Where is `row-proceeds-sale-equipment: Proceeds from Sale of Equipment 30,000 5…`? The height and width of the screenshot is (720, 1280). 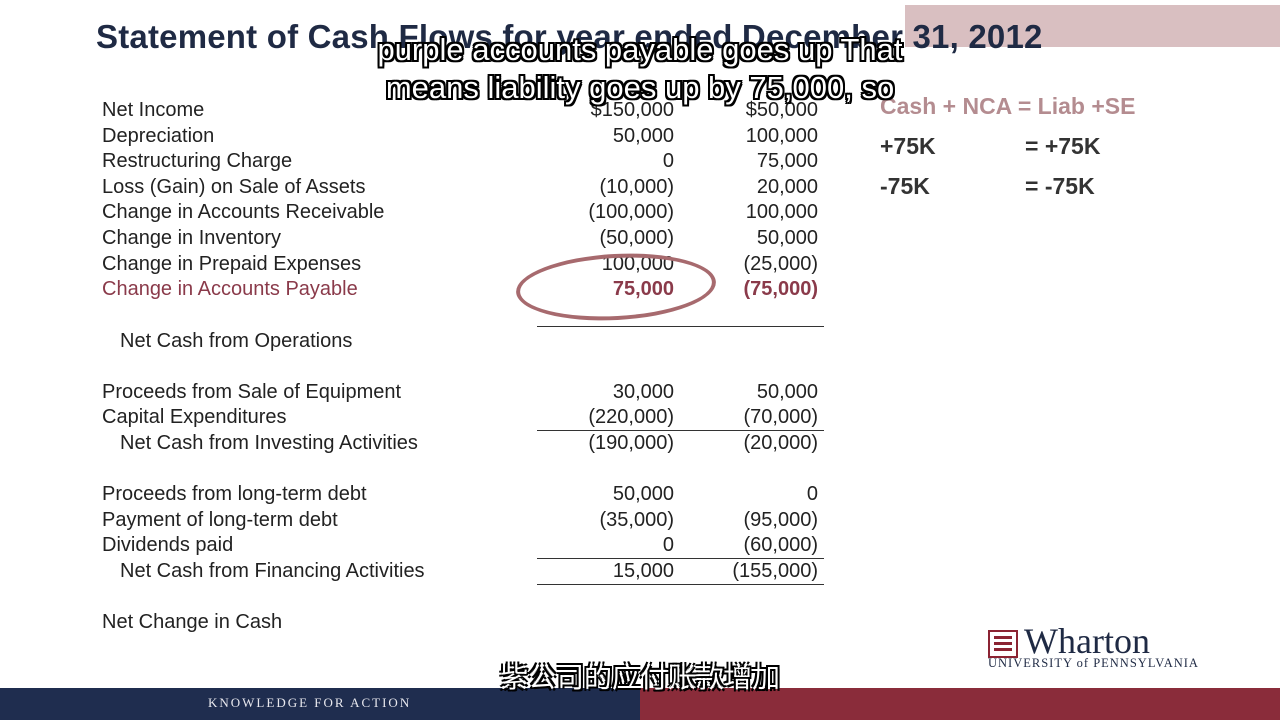 row-proceeds-sale-equipment: Proceeds from Sale of Equipment 30,000 5… is located at coordinates (462, 393).